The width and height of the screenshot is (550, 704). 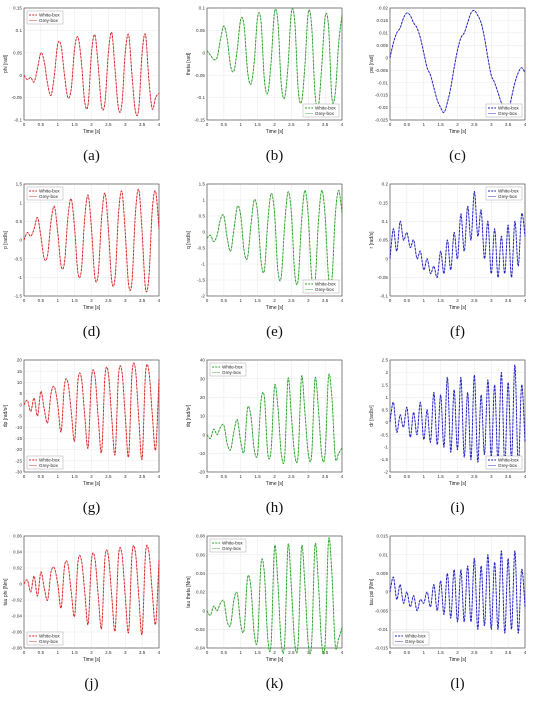 I want to click on legend-label-white-box: White-box, so click(x=49, y=191).